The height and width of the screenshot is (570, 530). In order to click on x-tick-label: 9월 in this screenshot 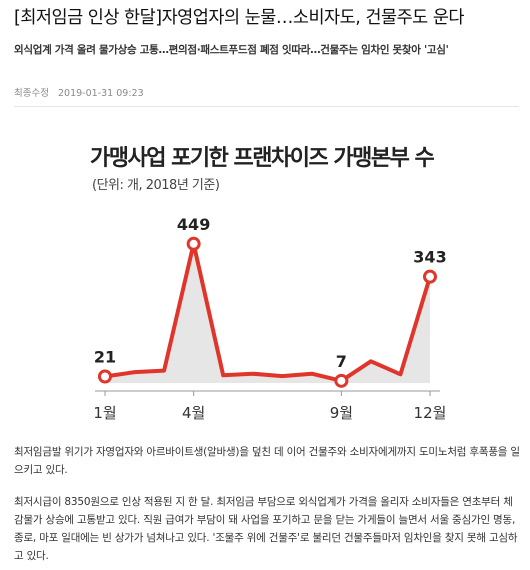, I will do `click(341, 413)`.